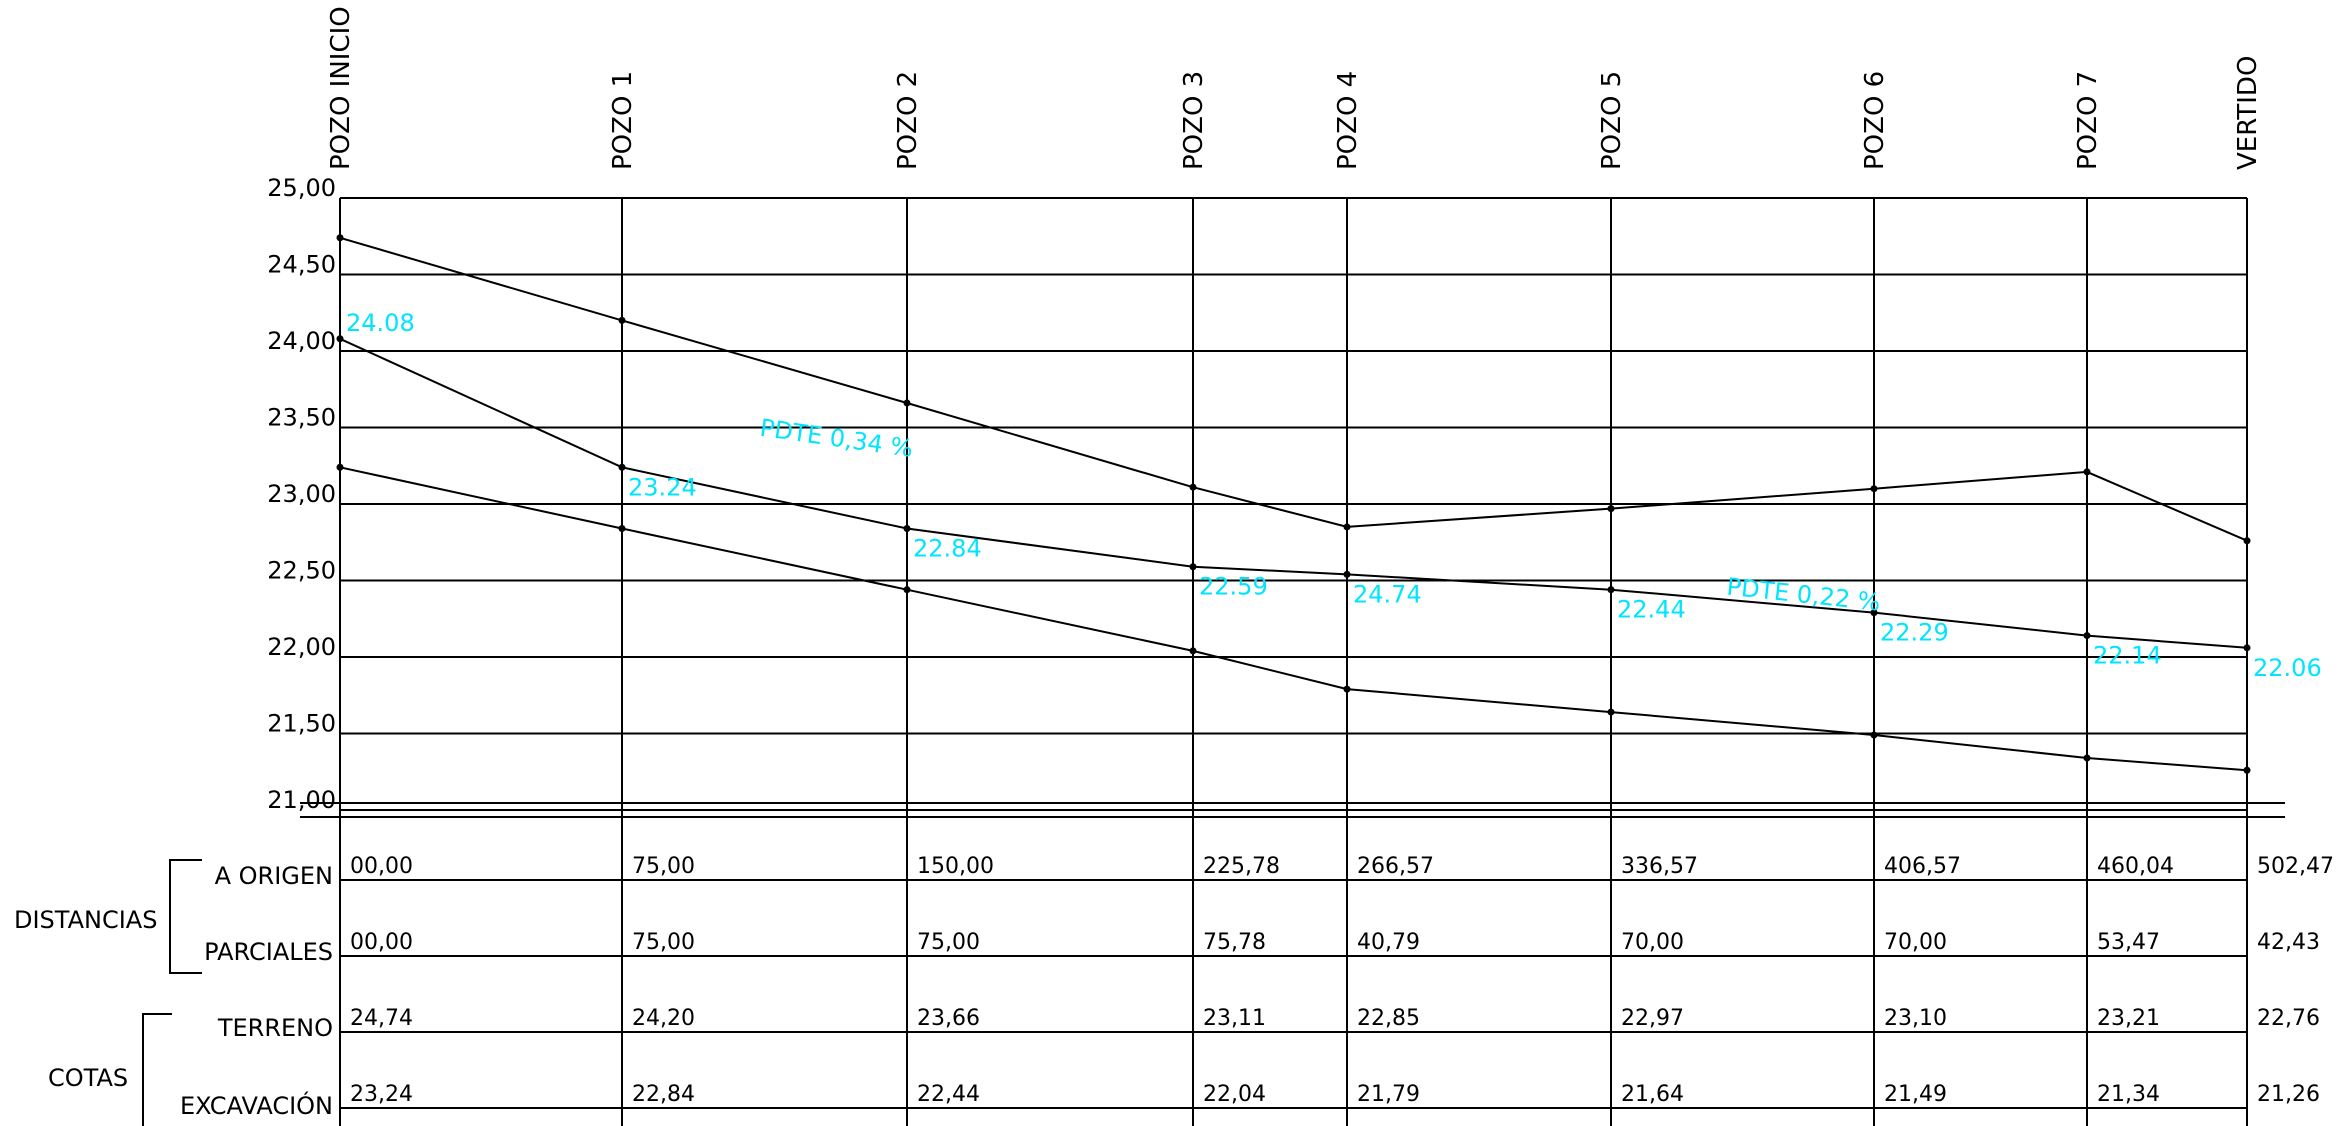 This screenshot has height=1126, width=2351. I want to click on station-label: POZO 5, so click(1612, 120).